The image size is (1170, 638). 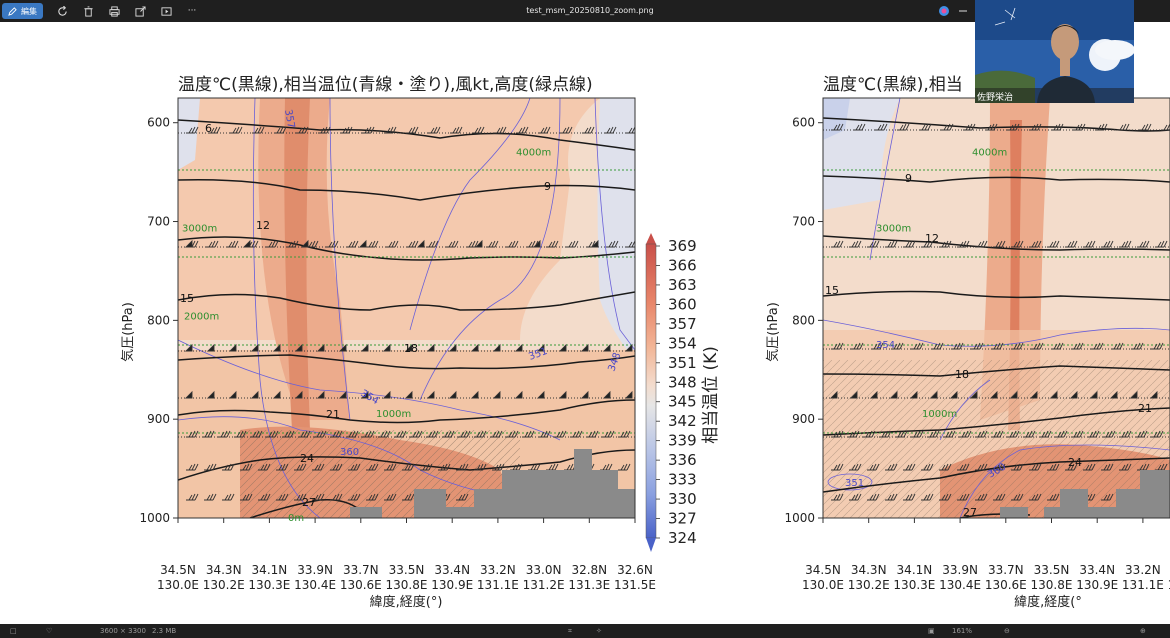 I want to click on y-tick-label: 900, so click(x=803, y=419).